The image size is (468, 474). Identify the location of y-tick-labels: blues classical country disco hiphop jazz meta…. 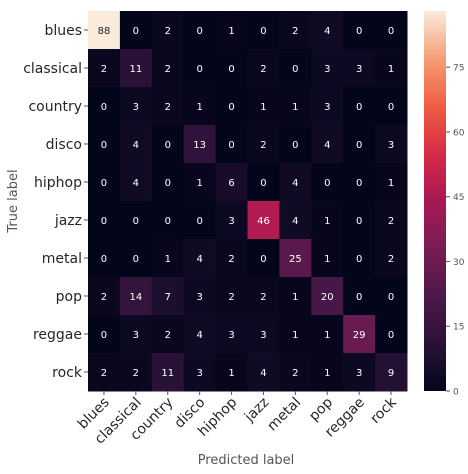
(55, 202).